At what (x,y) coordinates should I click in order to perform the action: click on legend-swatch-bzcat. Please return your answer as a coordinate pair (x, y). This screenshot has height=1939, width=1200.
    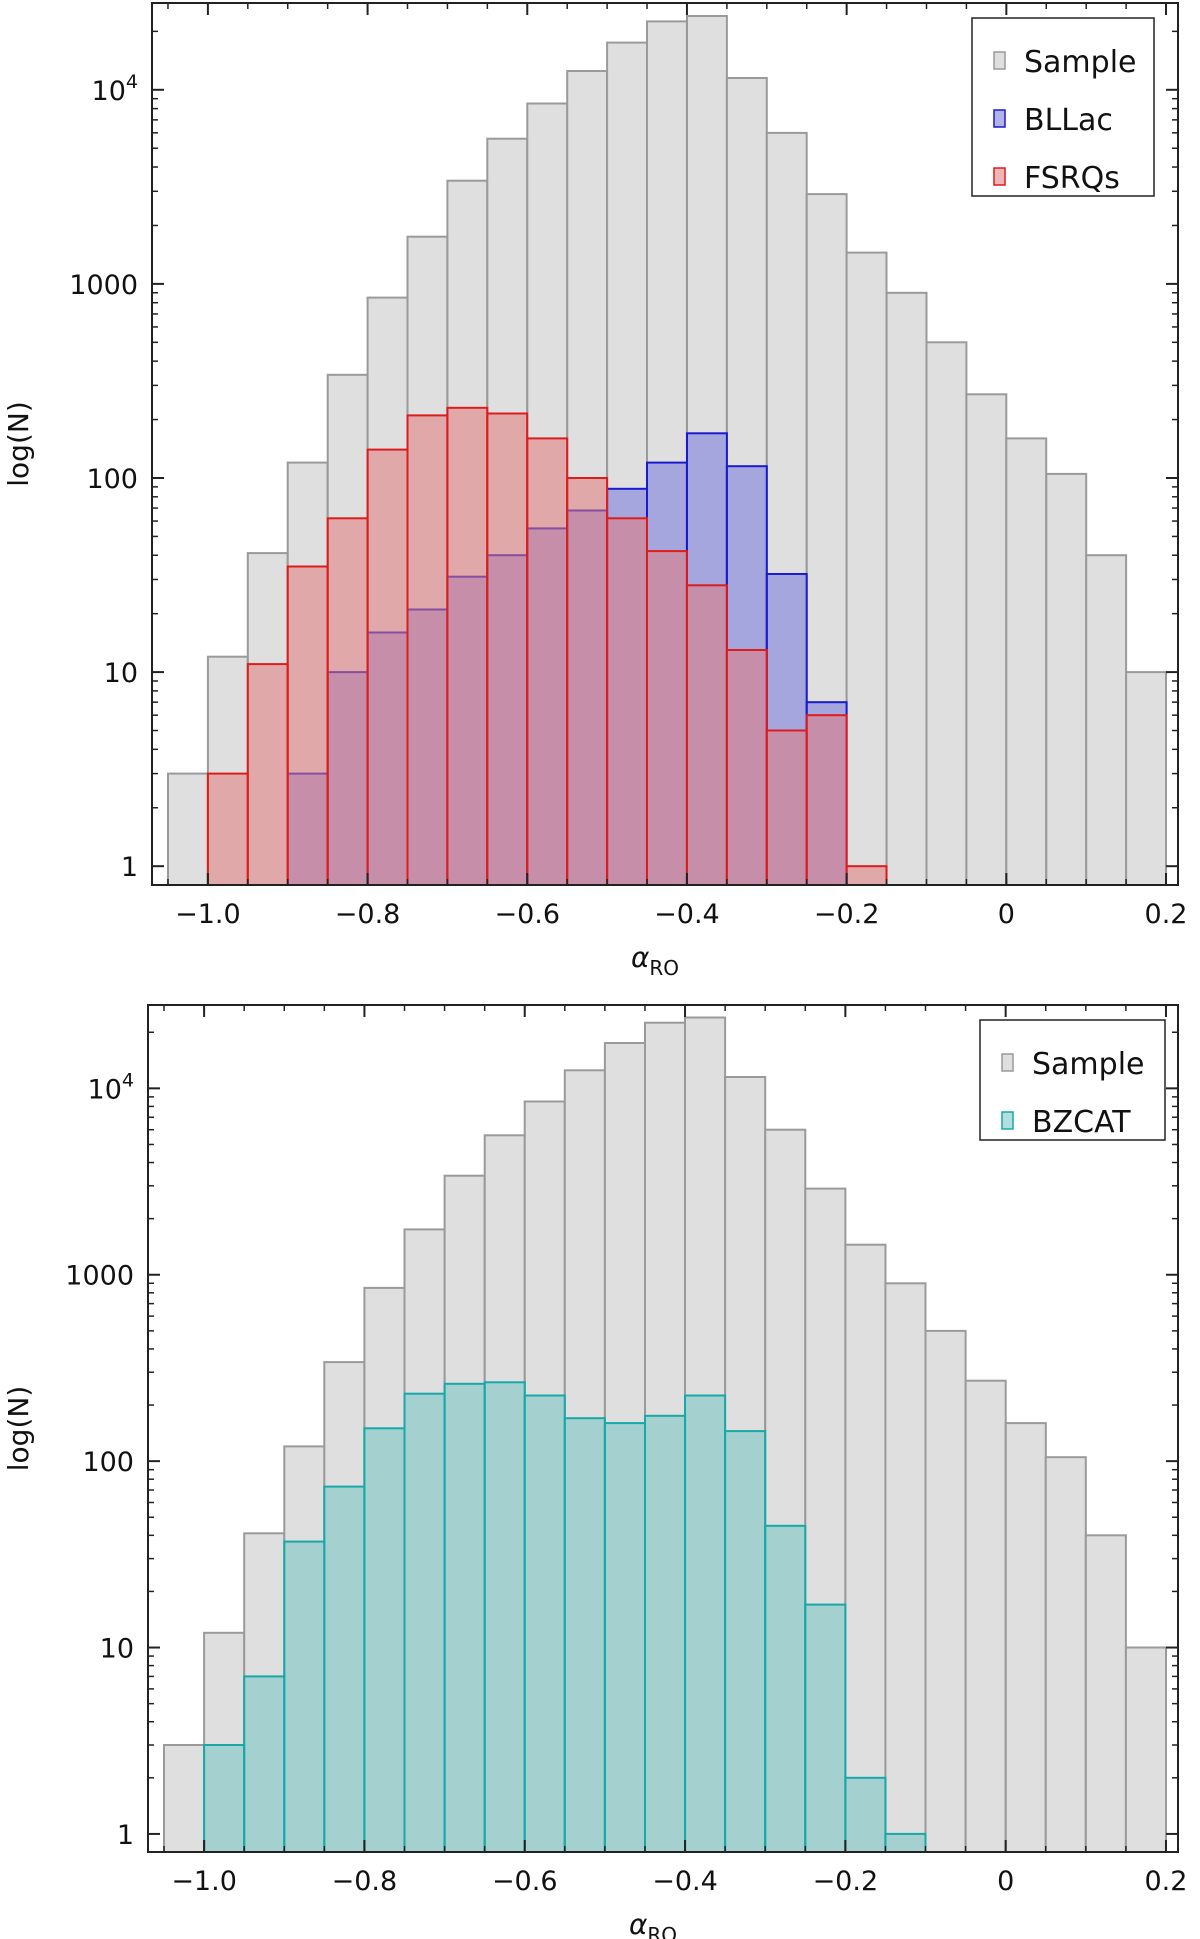
    Looking at the image, I should click on (1007, 1120).